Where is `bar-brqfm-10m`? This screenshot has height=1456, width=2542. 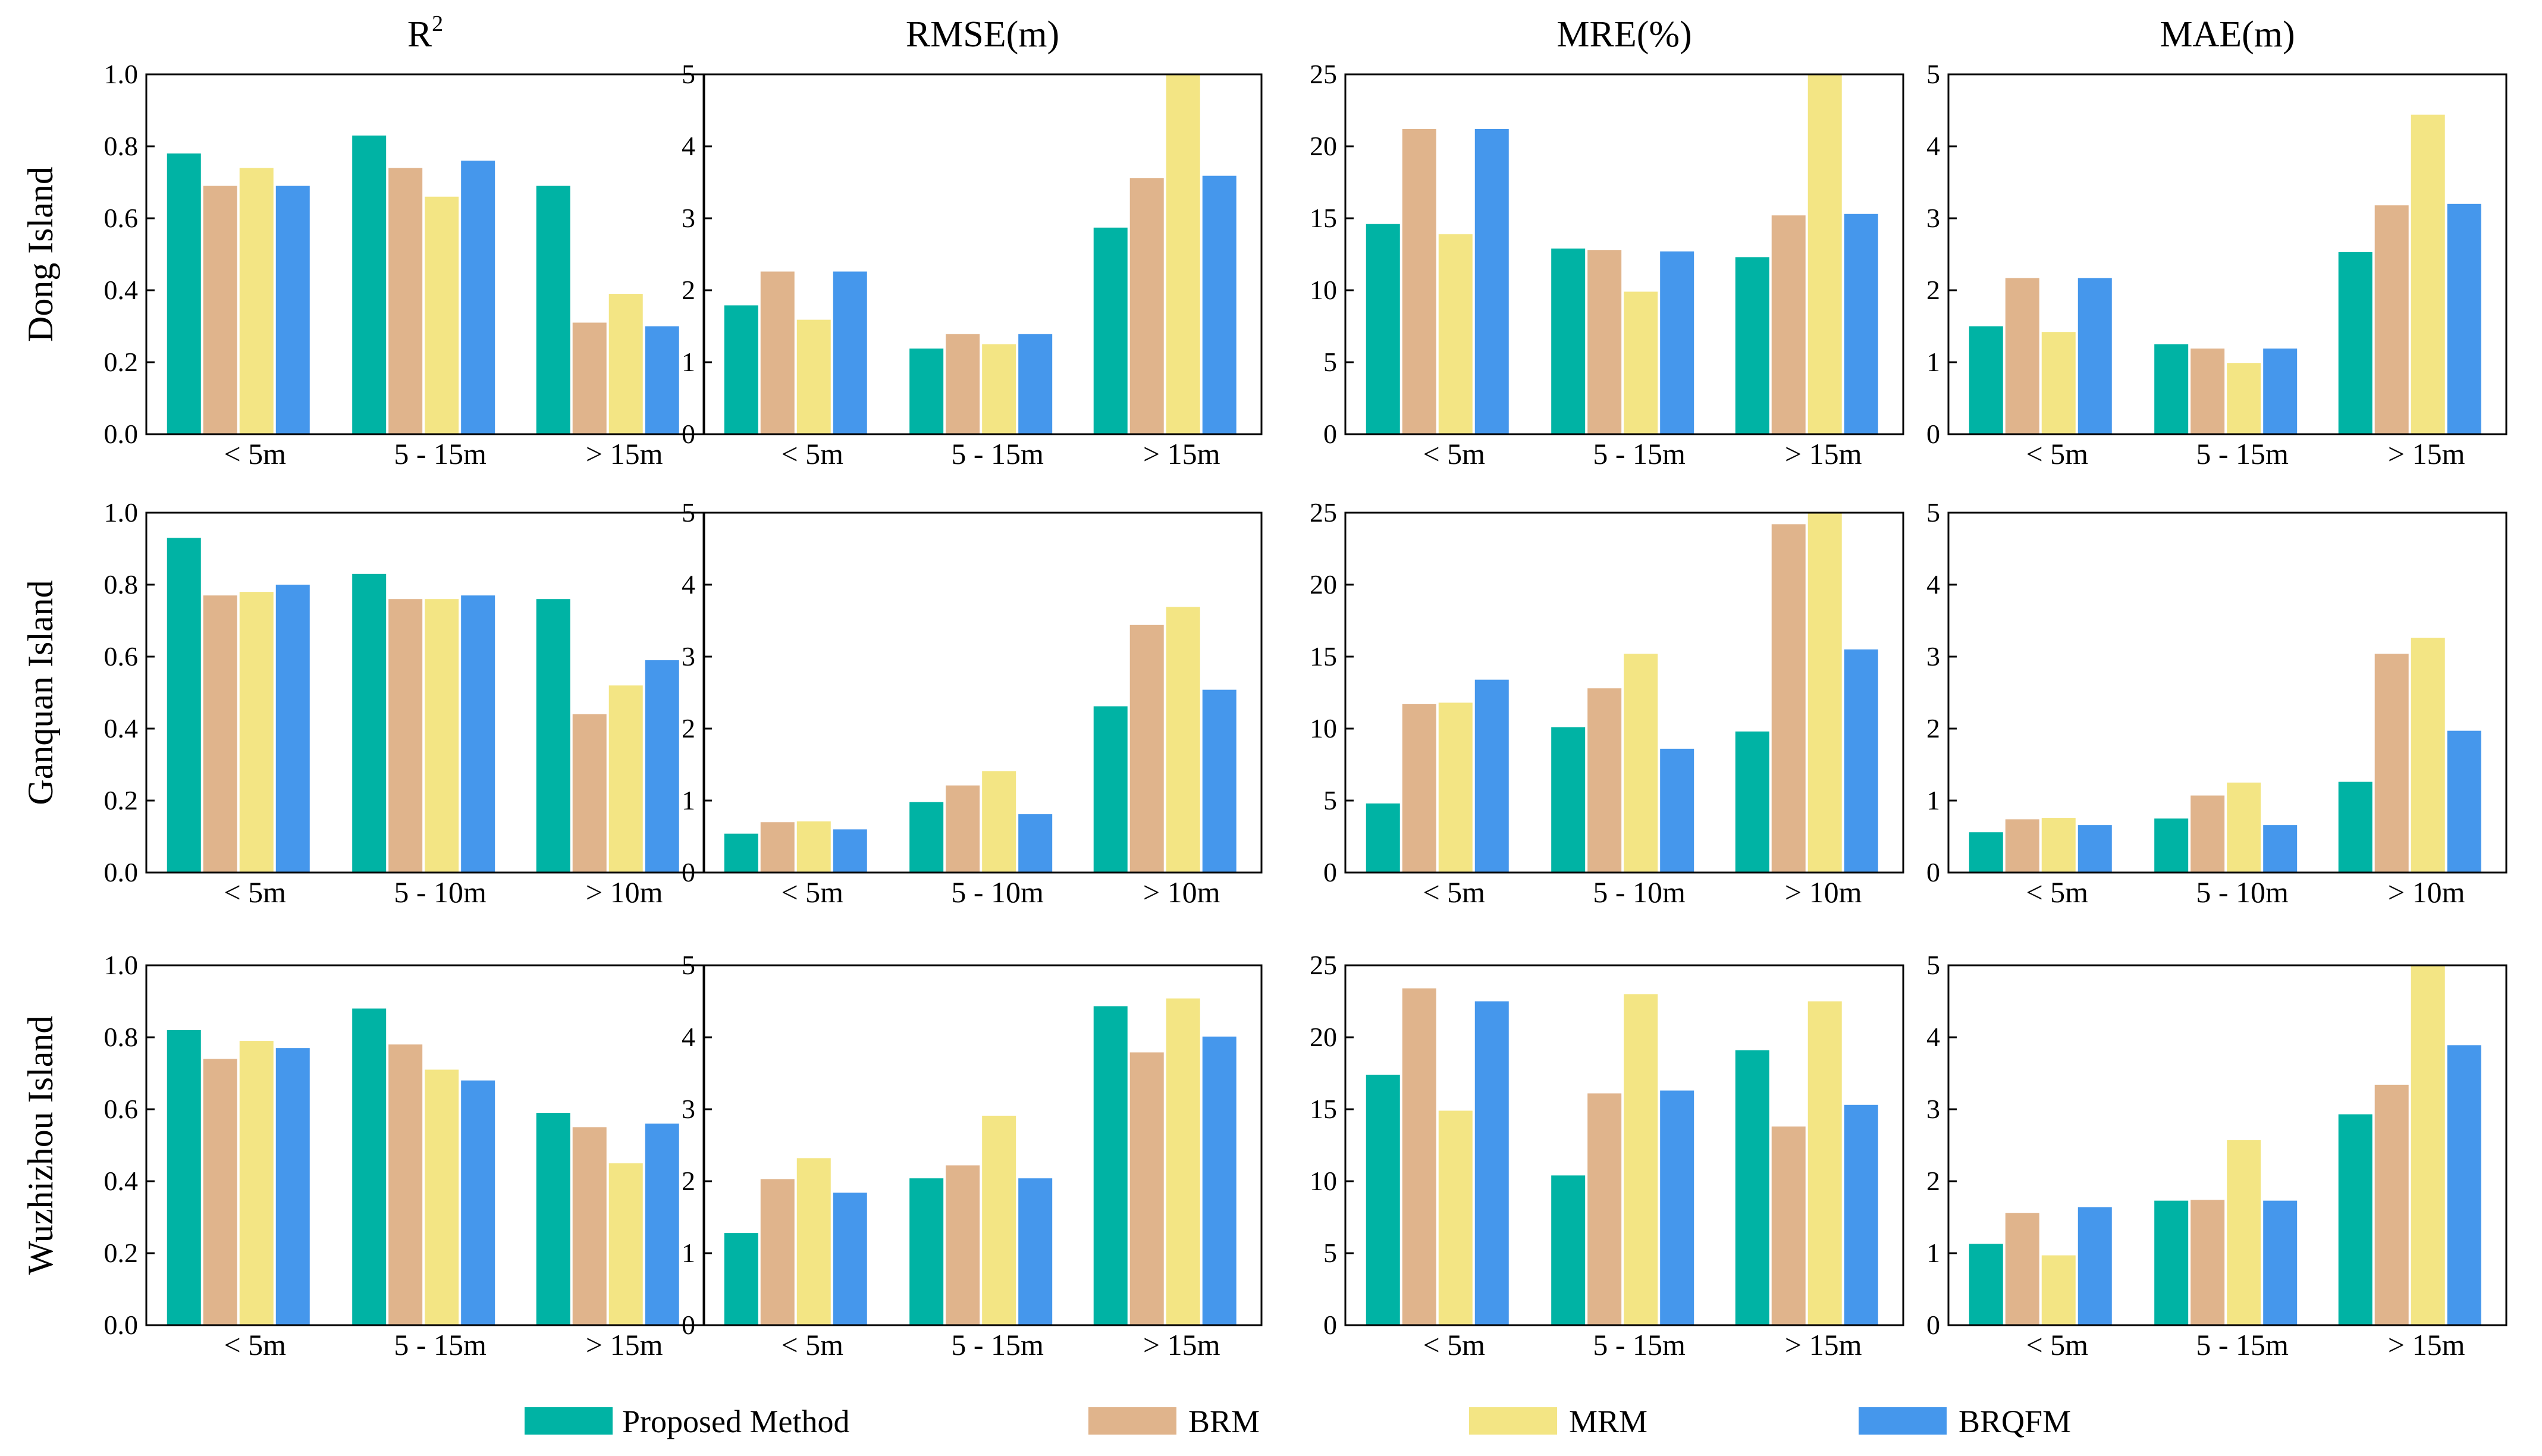 bar-brqfm-10m is located at coordinates (2464, 801).